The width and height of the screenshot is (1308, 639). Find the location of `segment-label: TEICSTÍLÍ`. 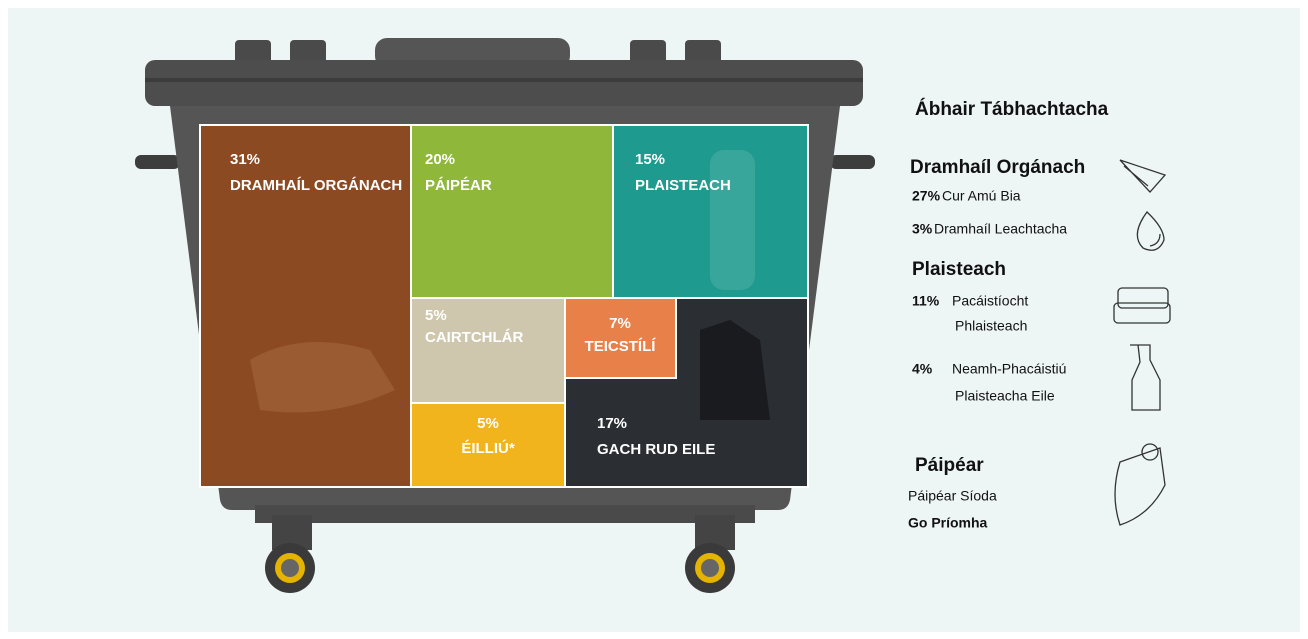

segment-label: TEICSTÍLÍ is located at coordinates (621, 346).